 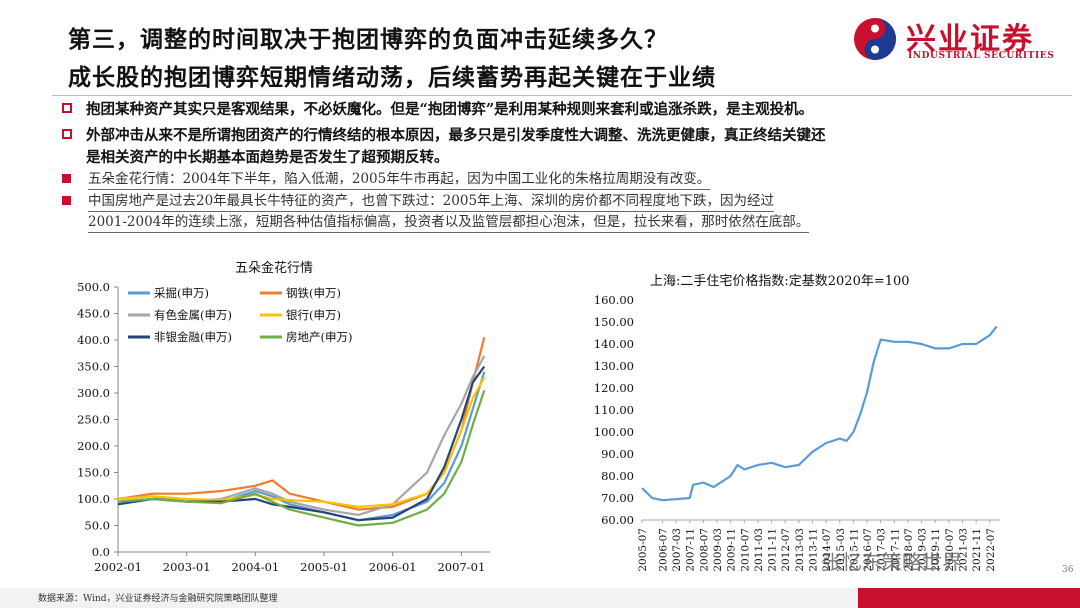 I want to click on x-tick-label: 2012-07, so click(x=786, y=550).